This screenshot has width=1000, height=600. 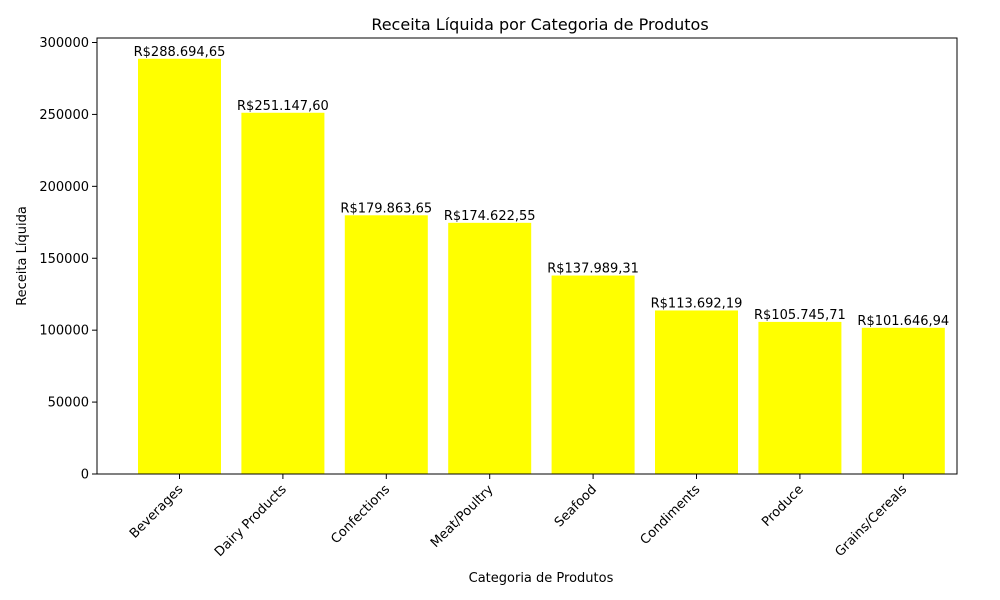 What do you see at coordinates (593, 269) in the screenshot?
I see `bar-data-label: R$137.989,31` at bounding box center [593, 269].